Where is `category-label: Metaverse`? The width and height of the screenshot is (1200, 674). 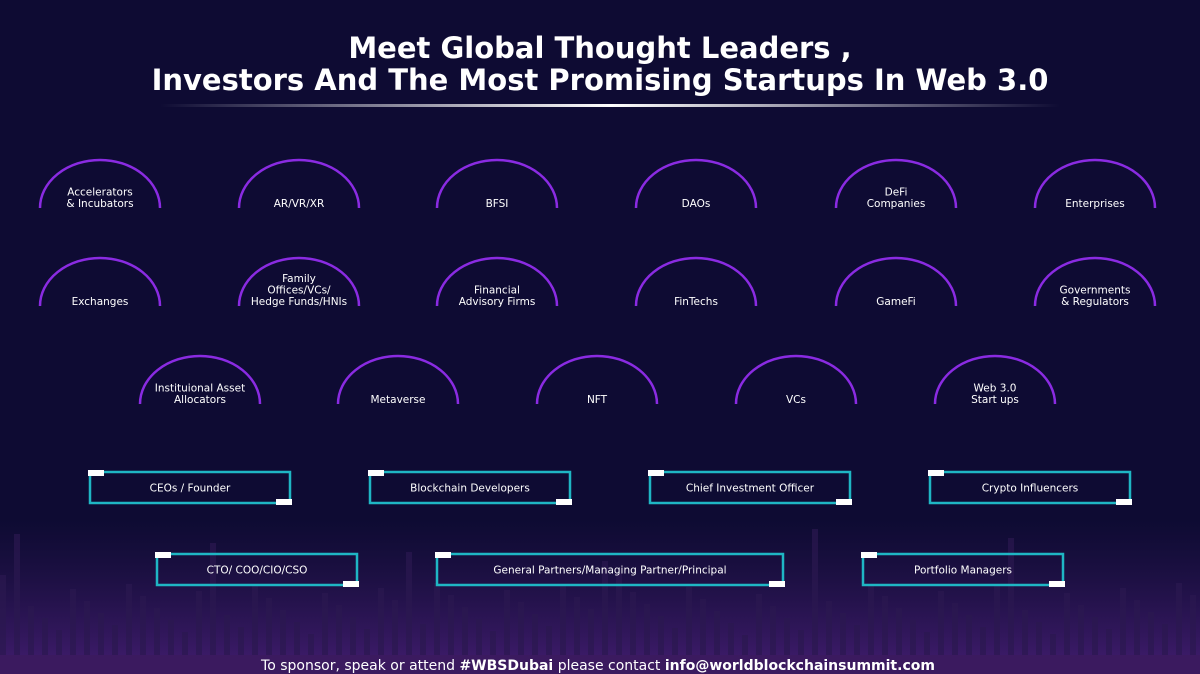
category-label: Metaverse is located at coordinates (398, 400).